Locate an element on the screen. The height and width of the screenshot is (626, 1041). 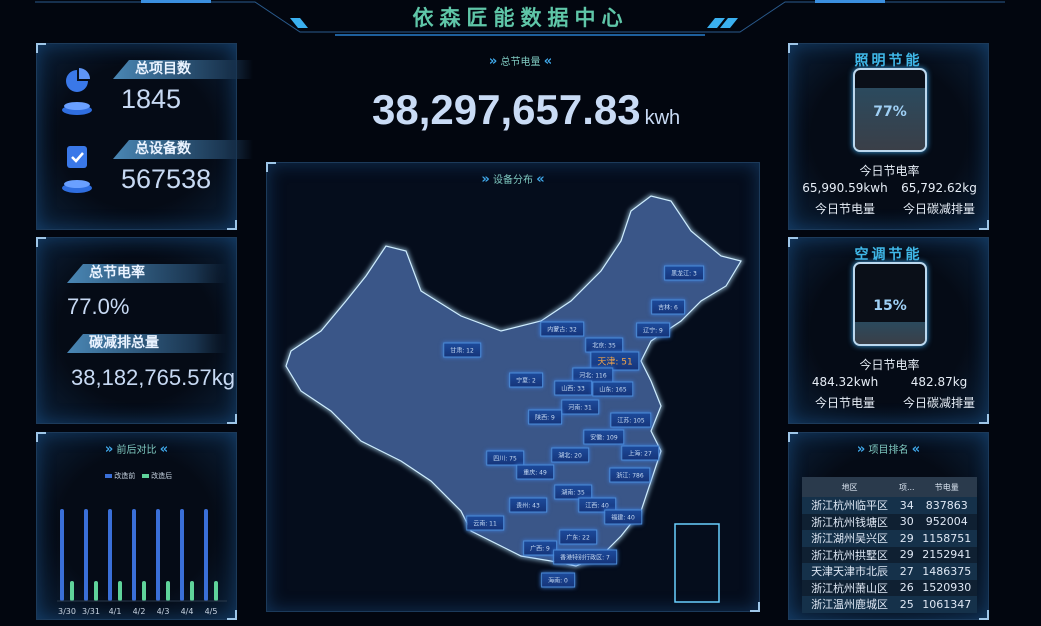
province-label: 湖南: 35 is located at coordinates (573, 492).